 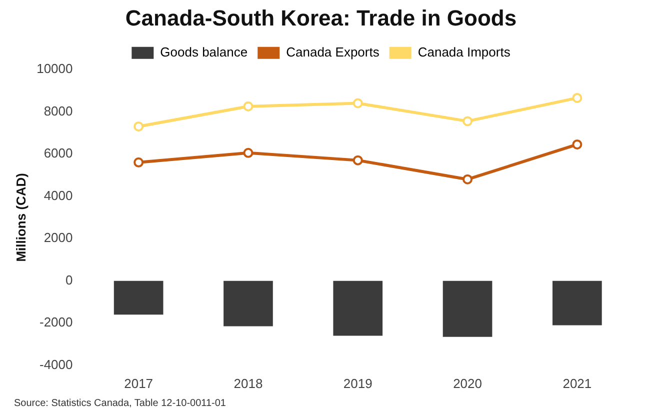 I want to click on legend-label: Canada Exports, so click(x=333, y=52).